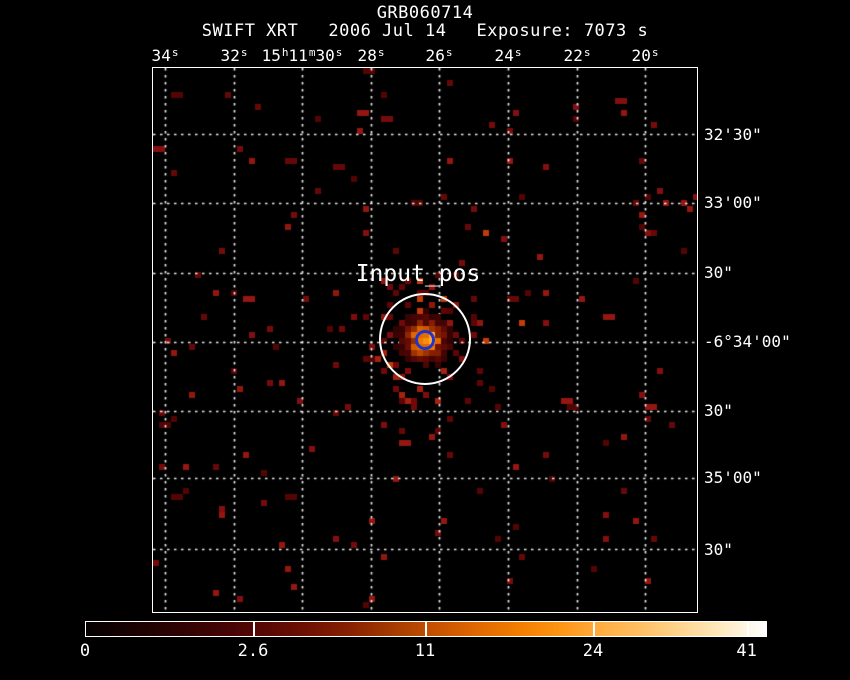 The image size is (850, 680). Describe the element at coordinates (593, 651) in the screenshot. I see `colorbar-tick-label: 24` at that location.